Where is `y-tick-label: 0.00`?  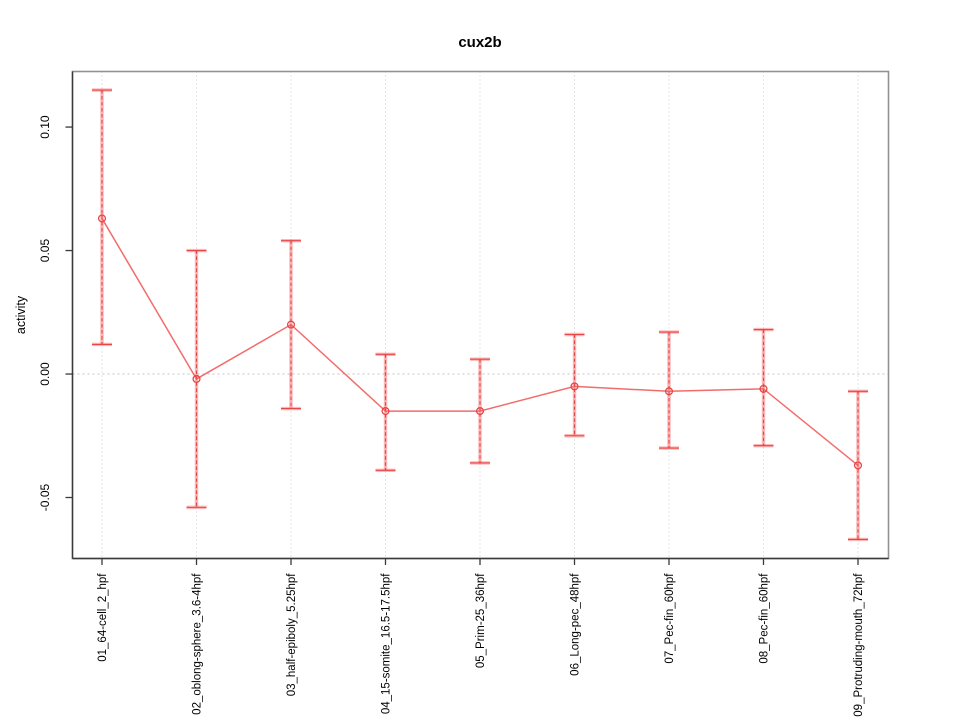 y-tick-label: 0.00 is located at coordinates (45, 374).